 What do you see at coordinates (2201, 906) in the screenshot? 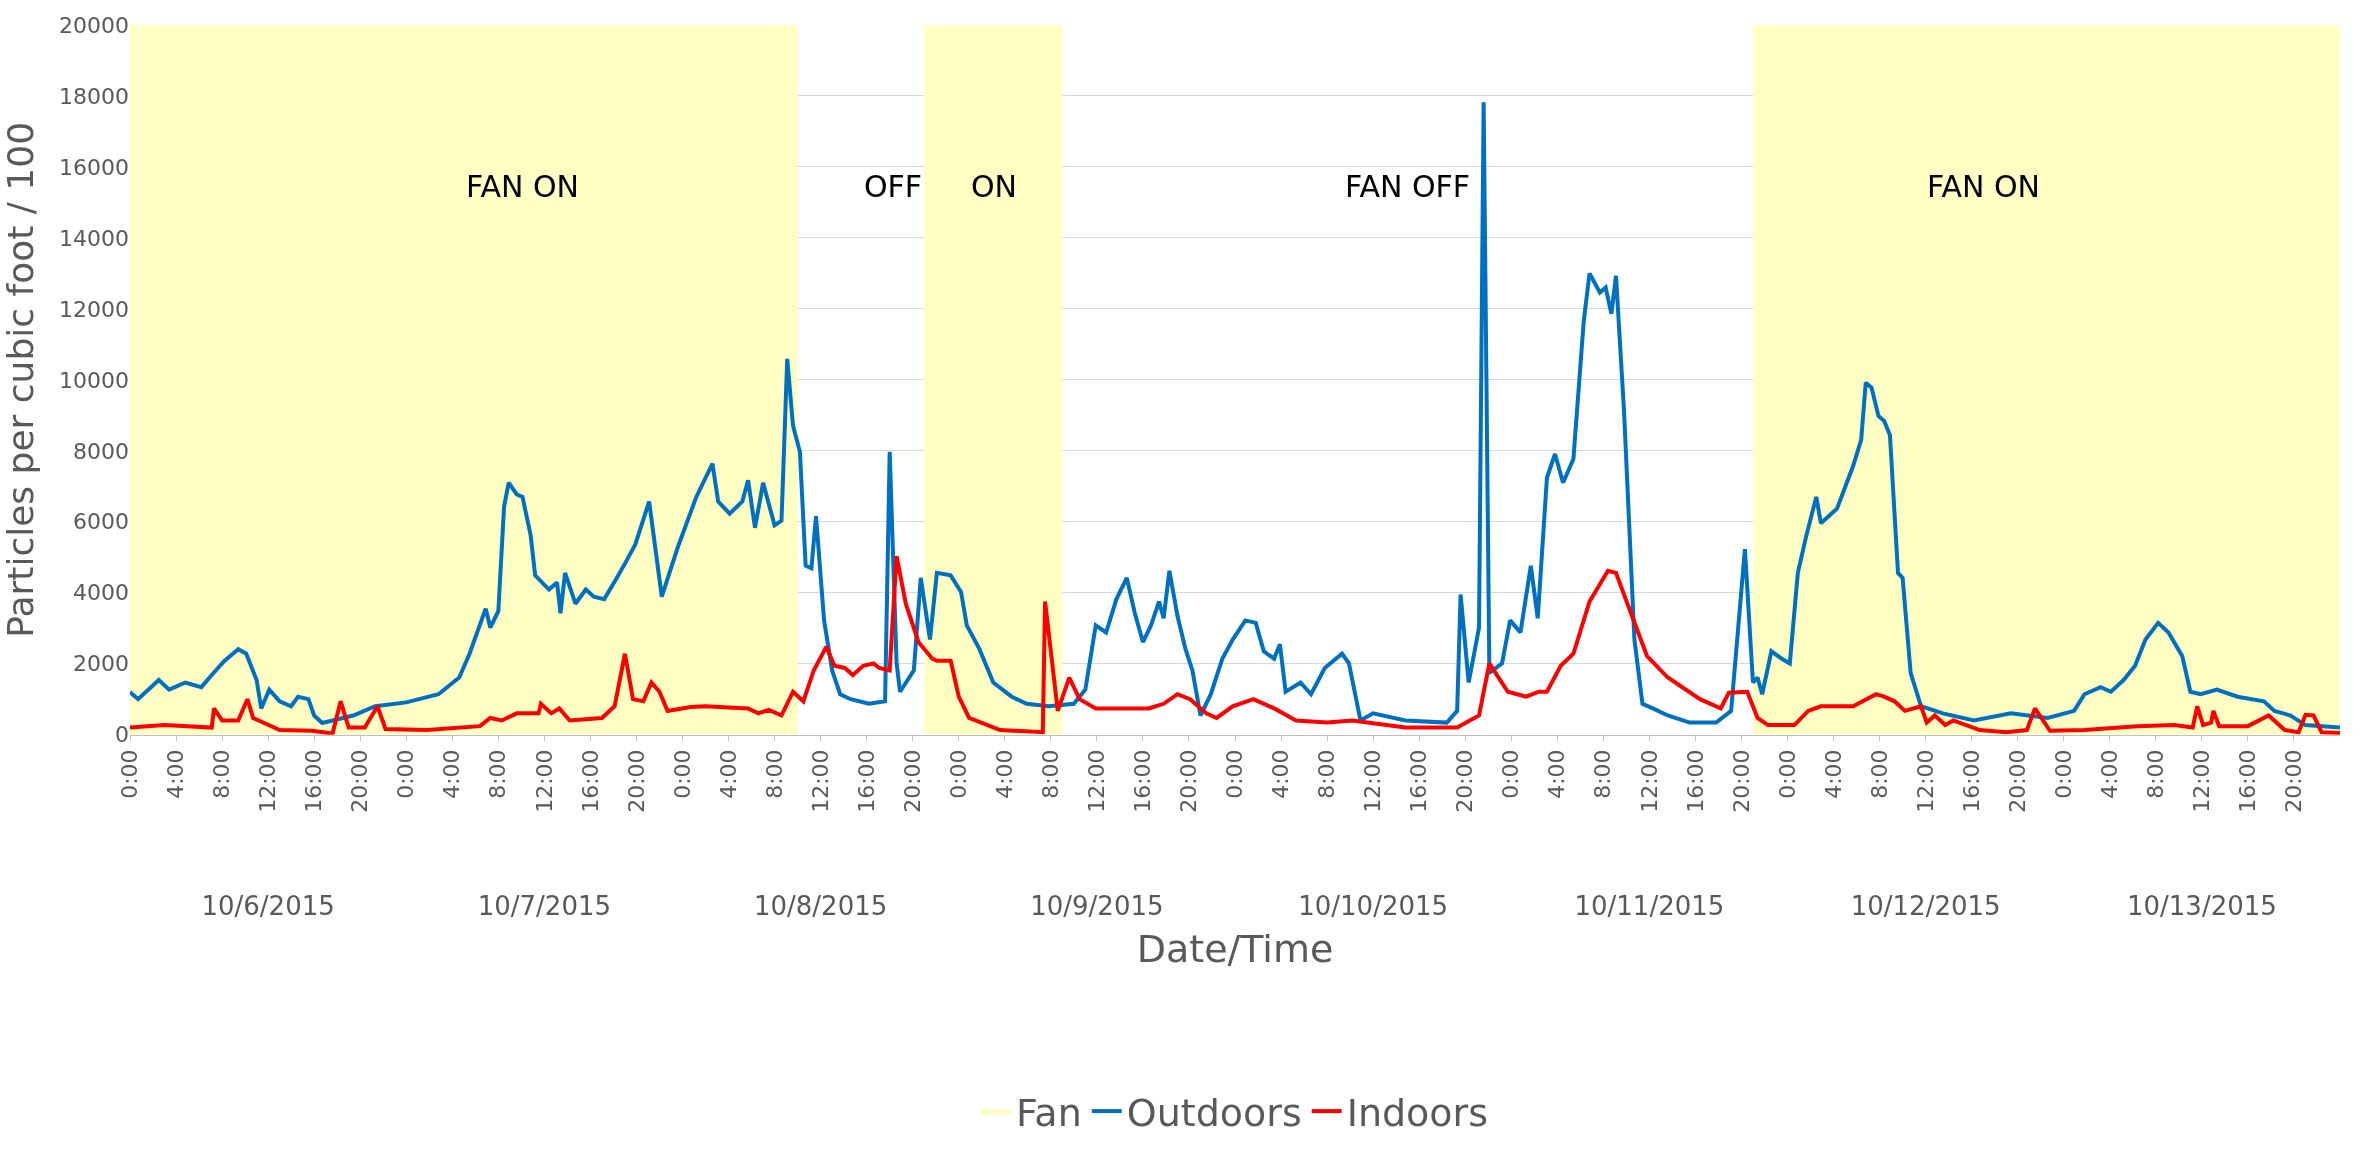
I see `x2-tick-label: 10/13/2015` at bounding box center [2201, 906].